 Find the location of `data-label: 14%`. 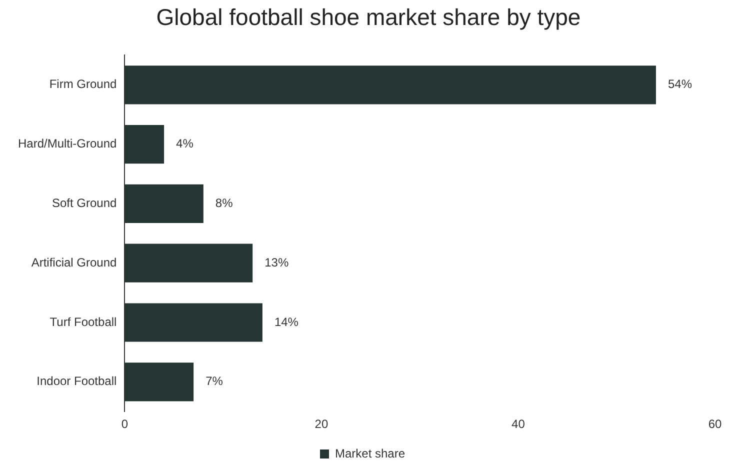

data-label: 14% is located at coordinates (286, 321).